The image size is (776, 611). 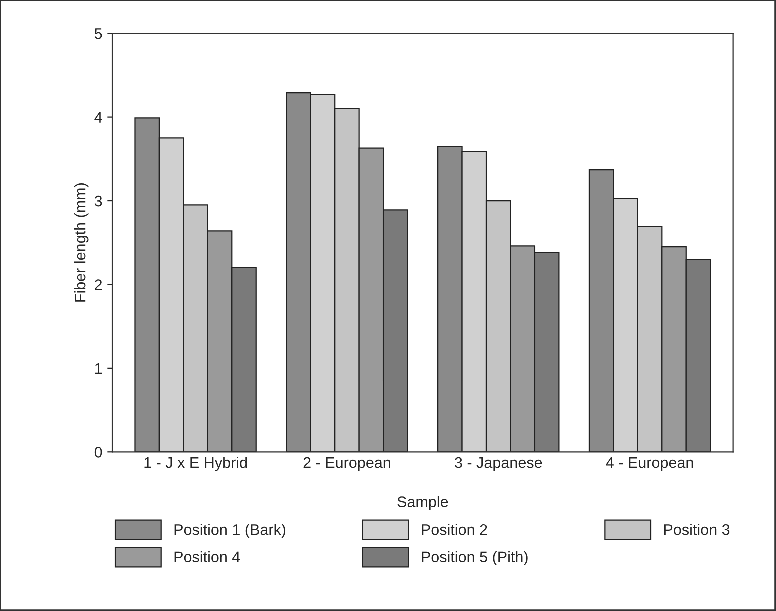 What do you see at coordinates (196, 464) in the screenshot?
I see `x-tick-label: 1 - J x E Hybrid` at bounding box center [196, 464].